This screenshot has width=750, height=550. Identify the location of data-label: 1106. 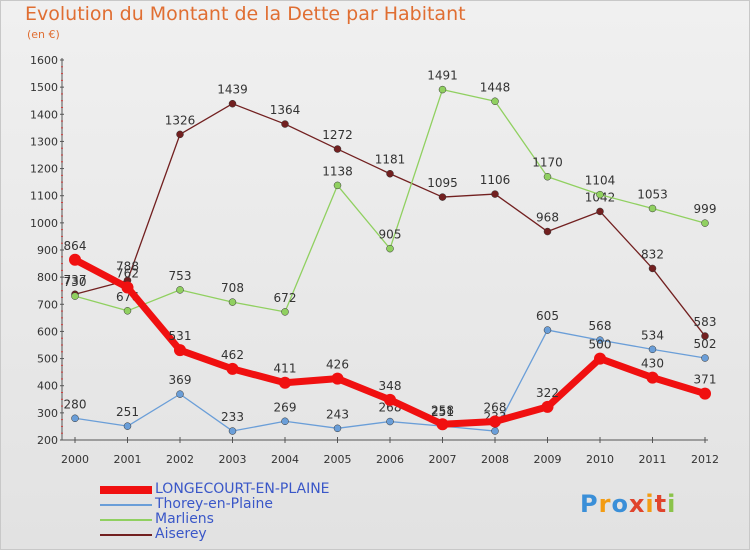
(495, 180).